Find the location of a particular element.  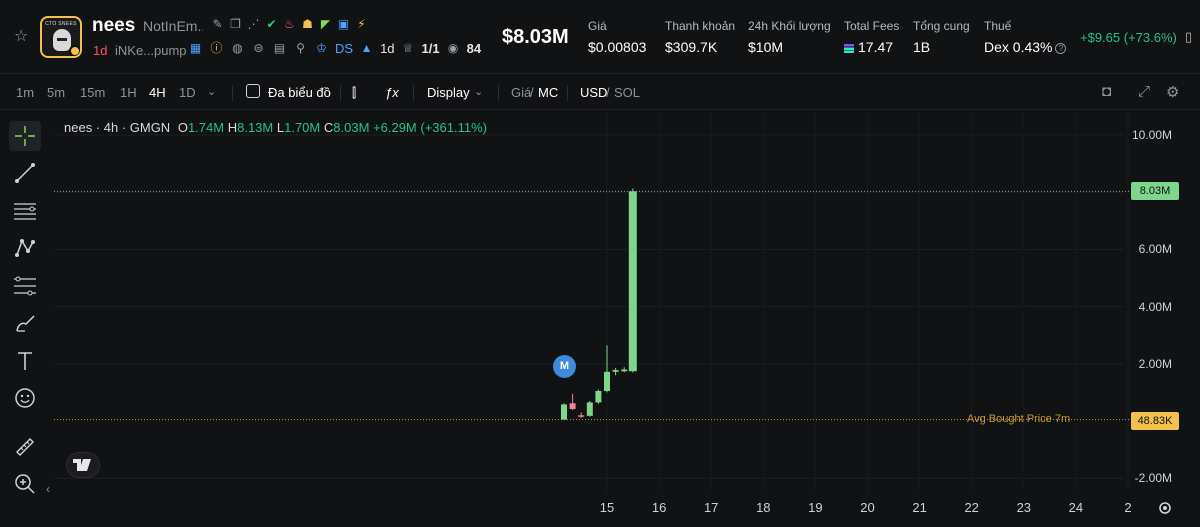

measure-tool is located at coordinates (25, 447).